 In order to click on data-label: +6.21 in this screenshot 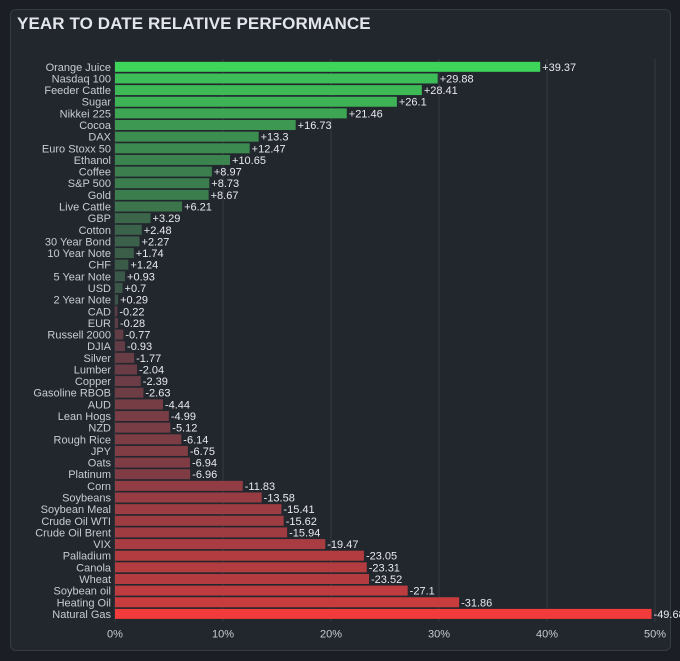, I will do `click(198, 208)`.